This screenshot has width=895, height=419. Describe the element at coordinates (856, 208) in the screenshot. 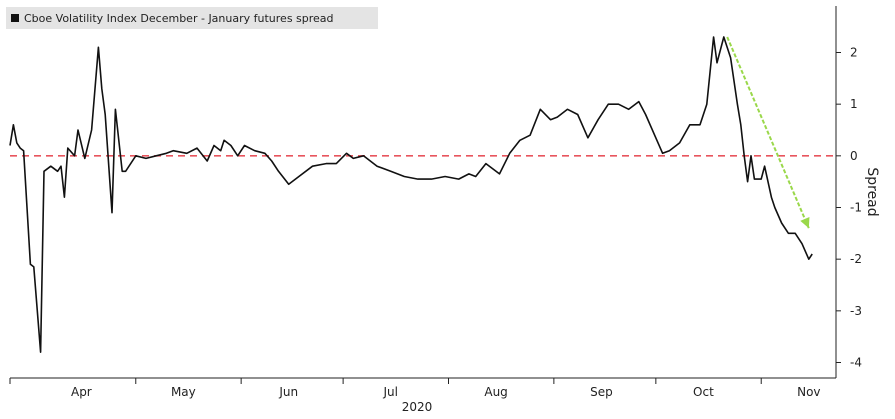

I see `y-tick-value: -1` at that location.